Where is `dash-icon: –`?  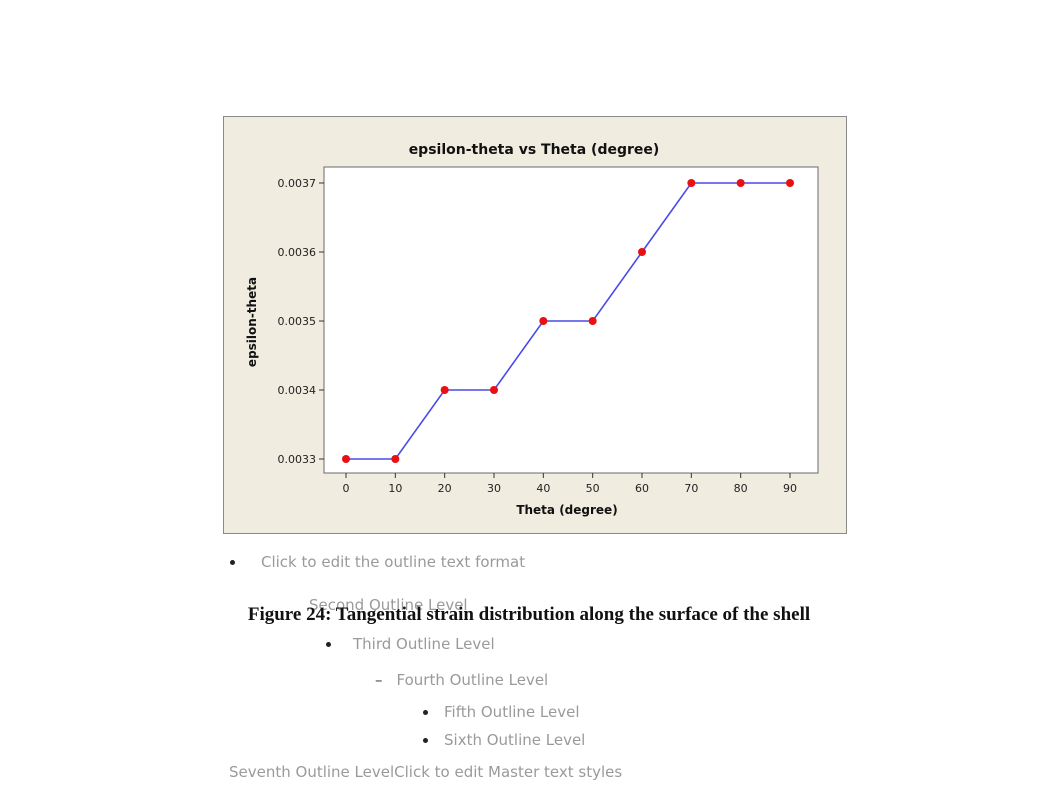 dash-icon: – is located at coordinates (379, 680).